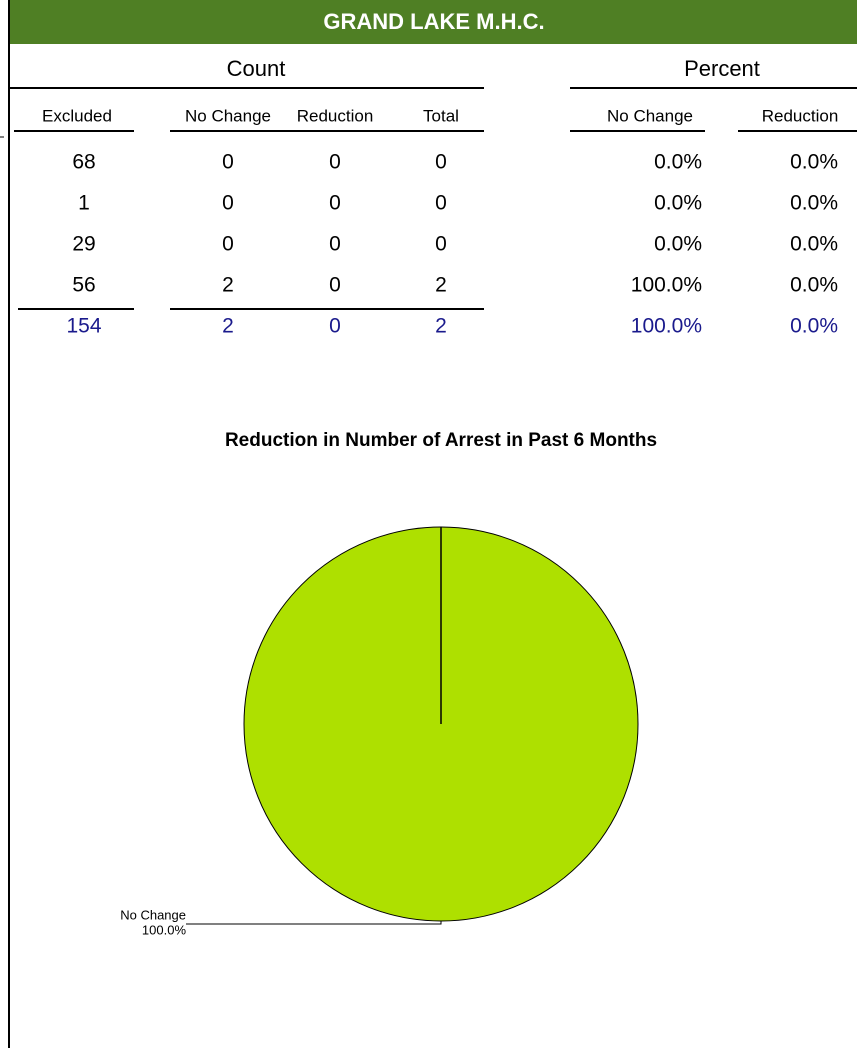  Describe the element at coordinates (84, 203) in the screenshot. I see `cell: 1` at that location.